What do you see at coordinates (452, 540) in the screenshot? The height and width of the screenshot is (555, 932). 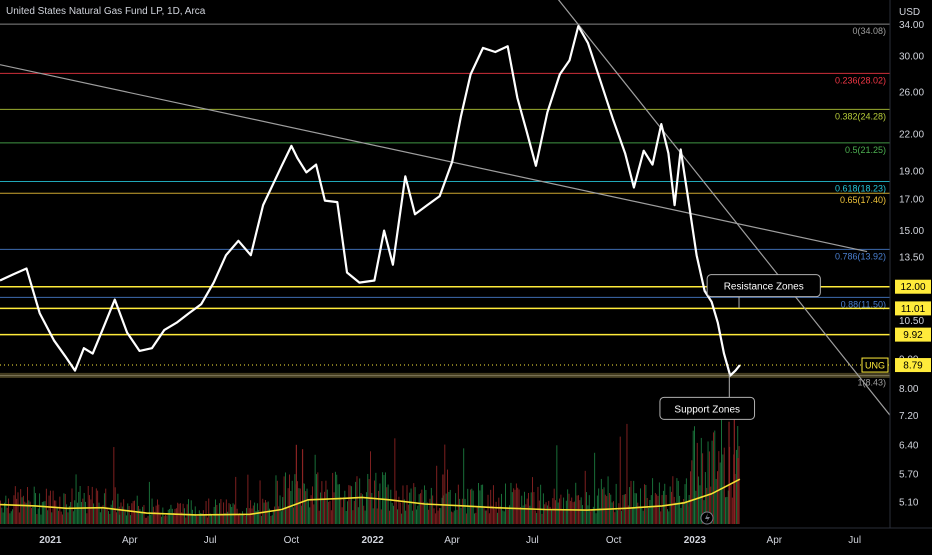 I see `x-tick-label: Apr` at bounding box center [452, 540].